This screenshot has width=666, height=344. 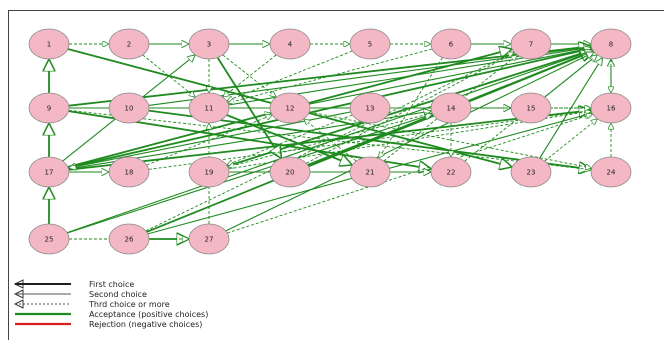 I want to click on node-25: 25, so click(x=49, y=239).